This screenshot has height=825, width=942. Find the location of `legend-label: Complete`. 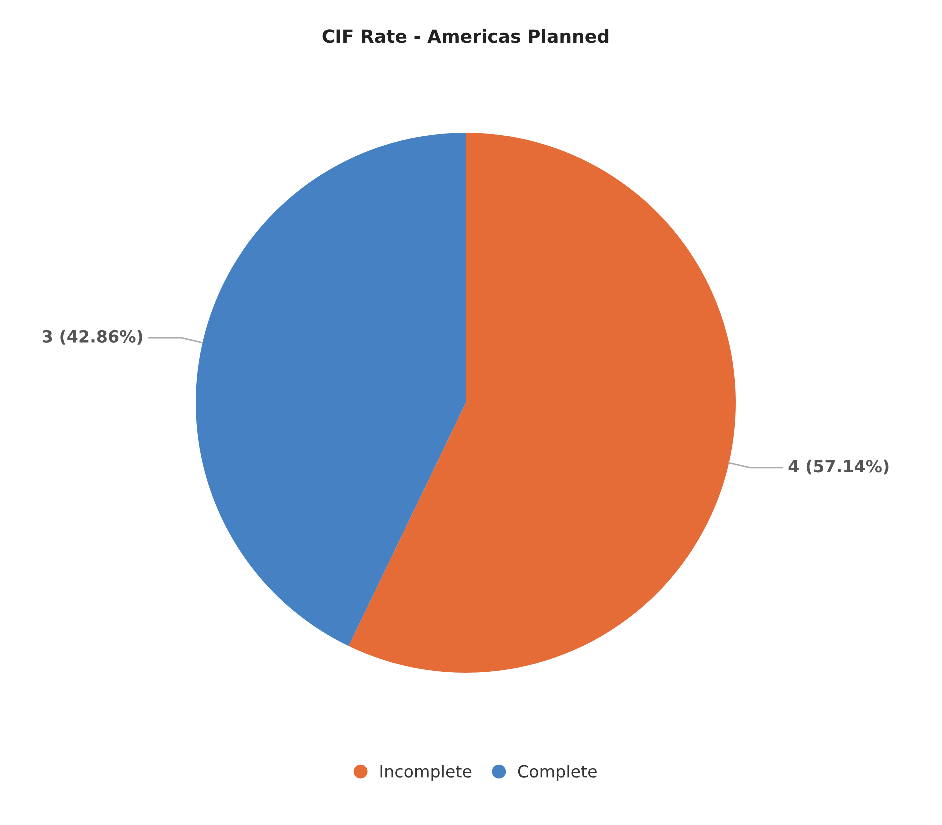

legend-label: Complete is located at coordinates (557, 773).